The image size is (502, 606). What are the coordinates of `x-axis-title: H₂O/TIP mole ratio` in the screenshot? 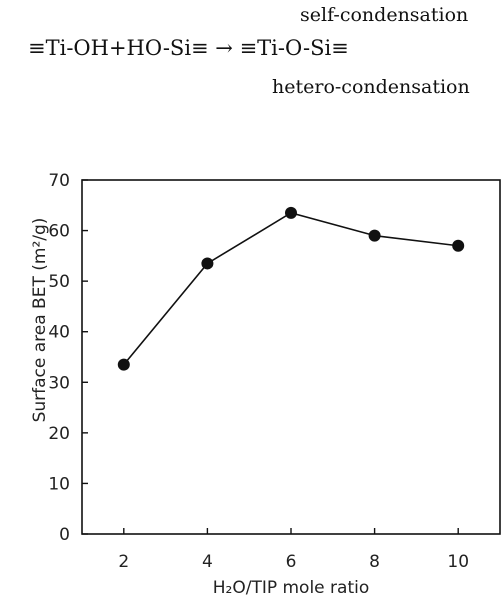 It's located at (291, 588).